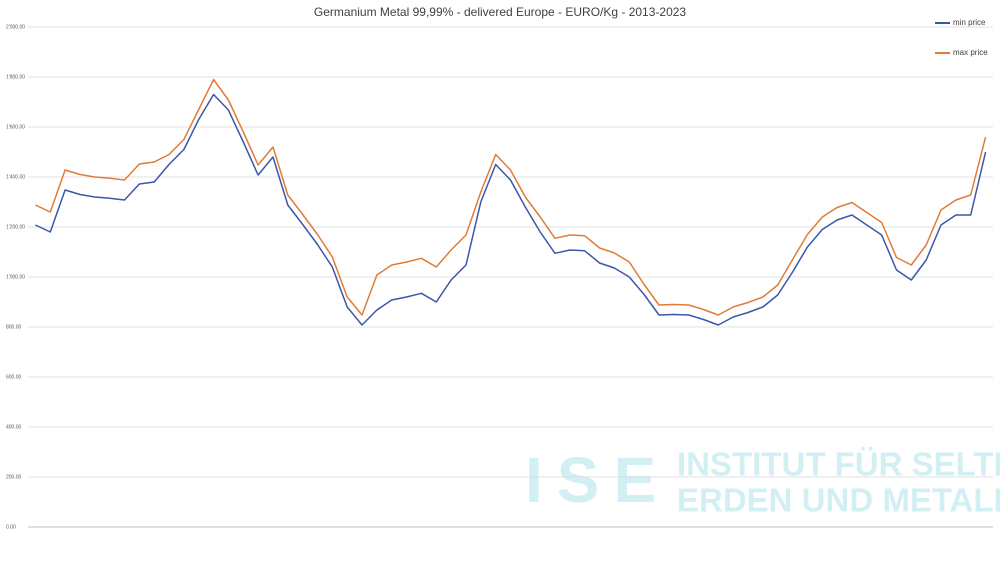 This screenshot has width=1000, height=570. I want to click on y-tick-label: 0.00, so click(11, 527).